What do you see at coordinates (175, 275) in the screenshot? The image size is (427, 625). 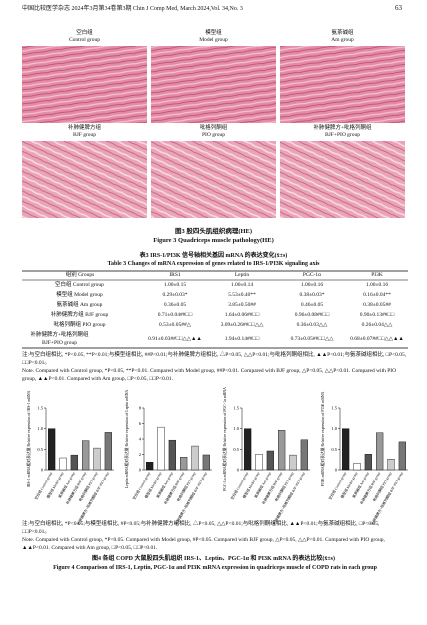 I see `column-header: IRS1` at bounding box center [175, 275].